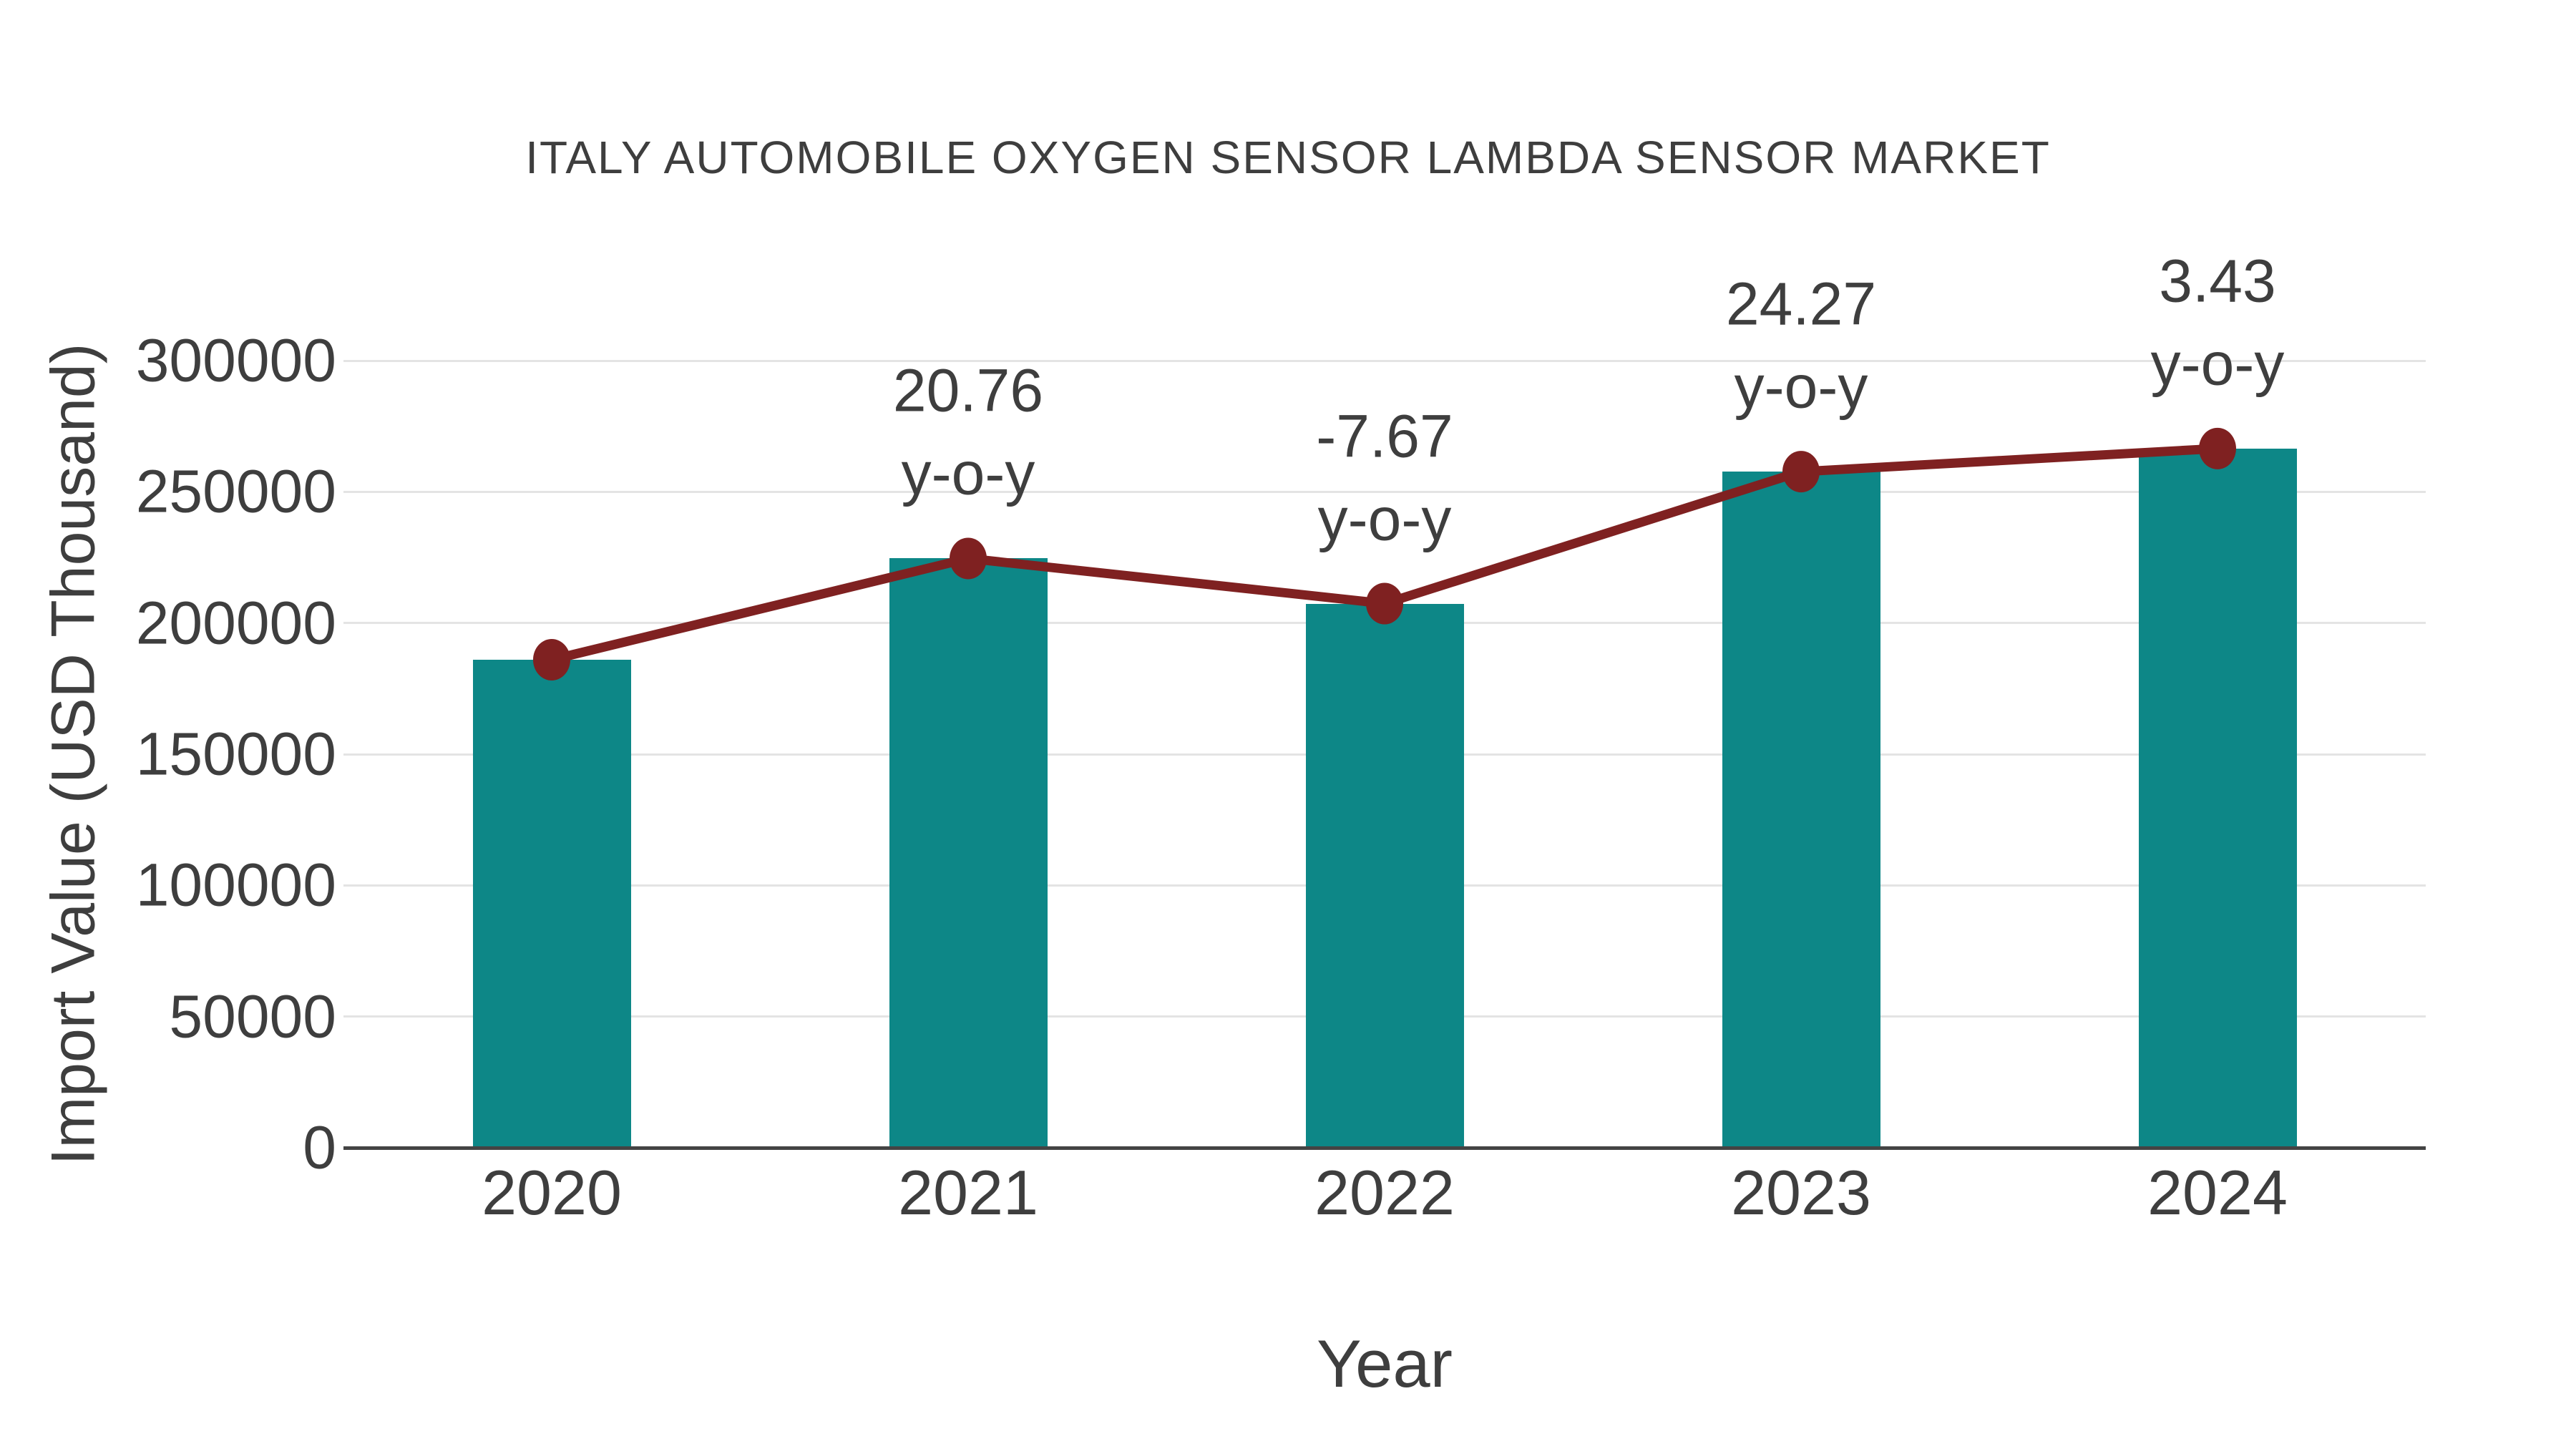  What do you see at coordinates (2217, 798) in the screenshot?
I see `bar-2024` at bounding box center [2217, 798].